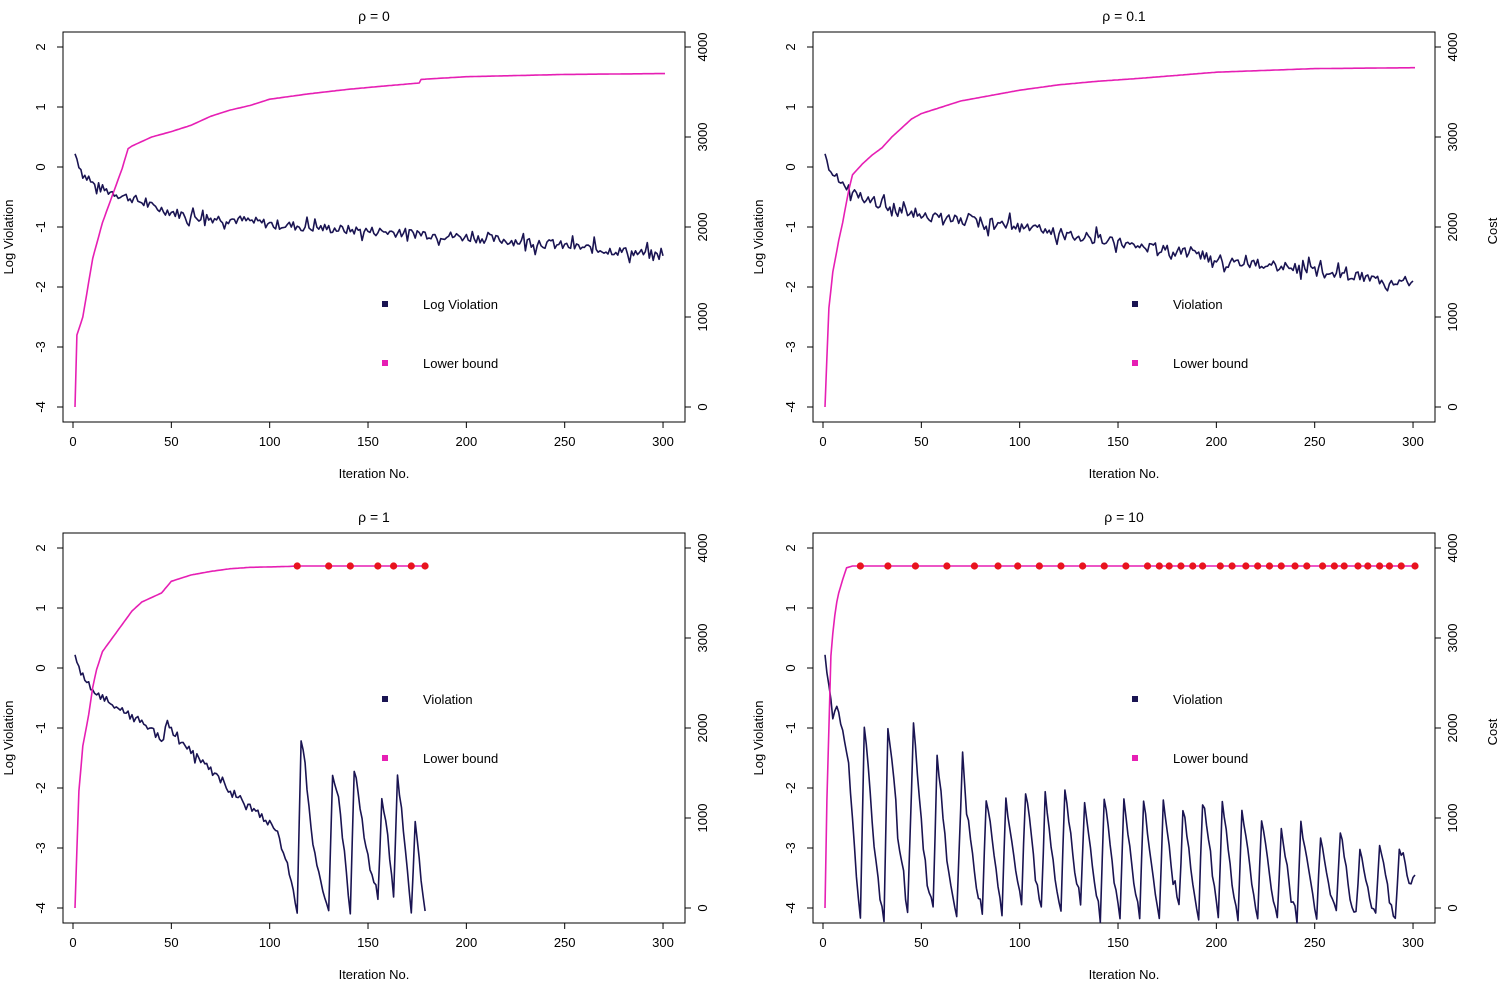  What do you see at coordinates (1124, 16) in the screenshot?
I see `panel-title: ρ = 0.1` at bounding box center [1124, 16].